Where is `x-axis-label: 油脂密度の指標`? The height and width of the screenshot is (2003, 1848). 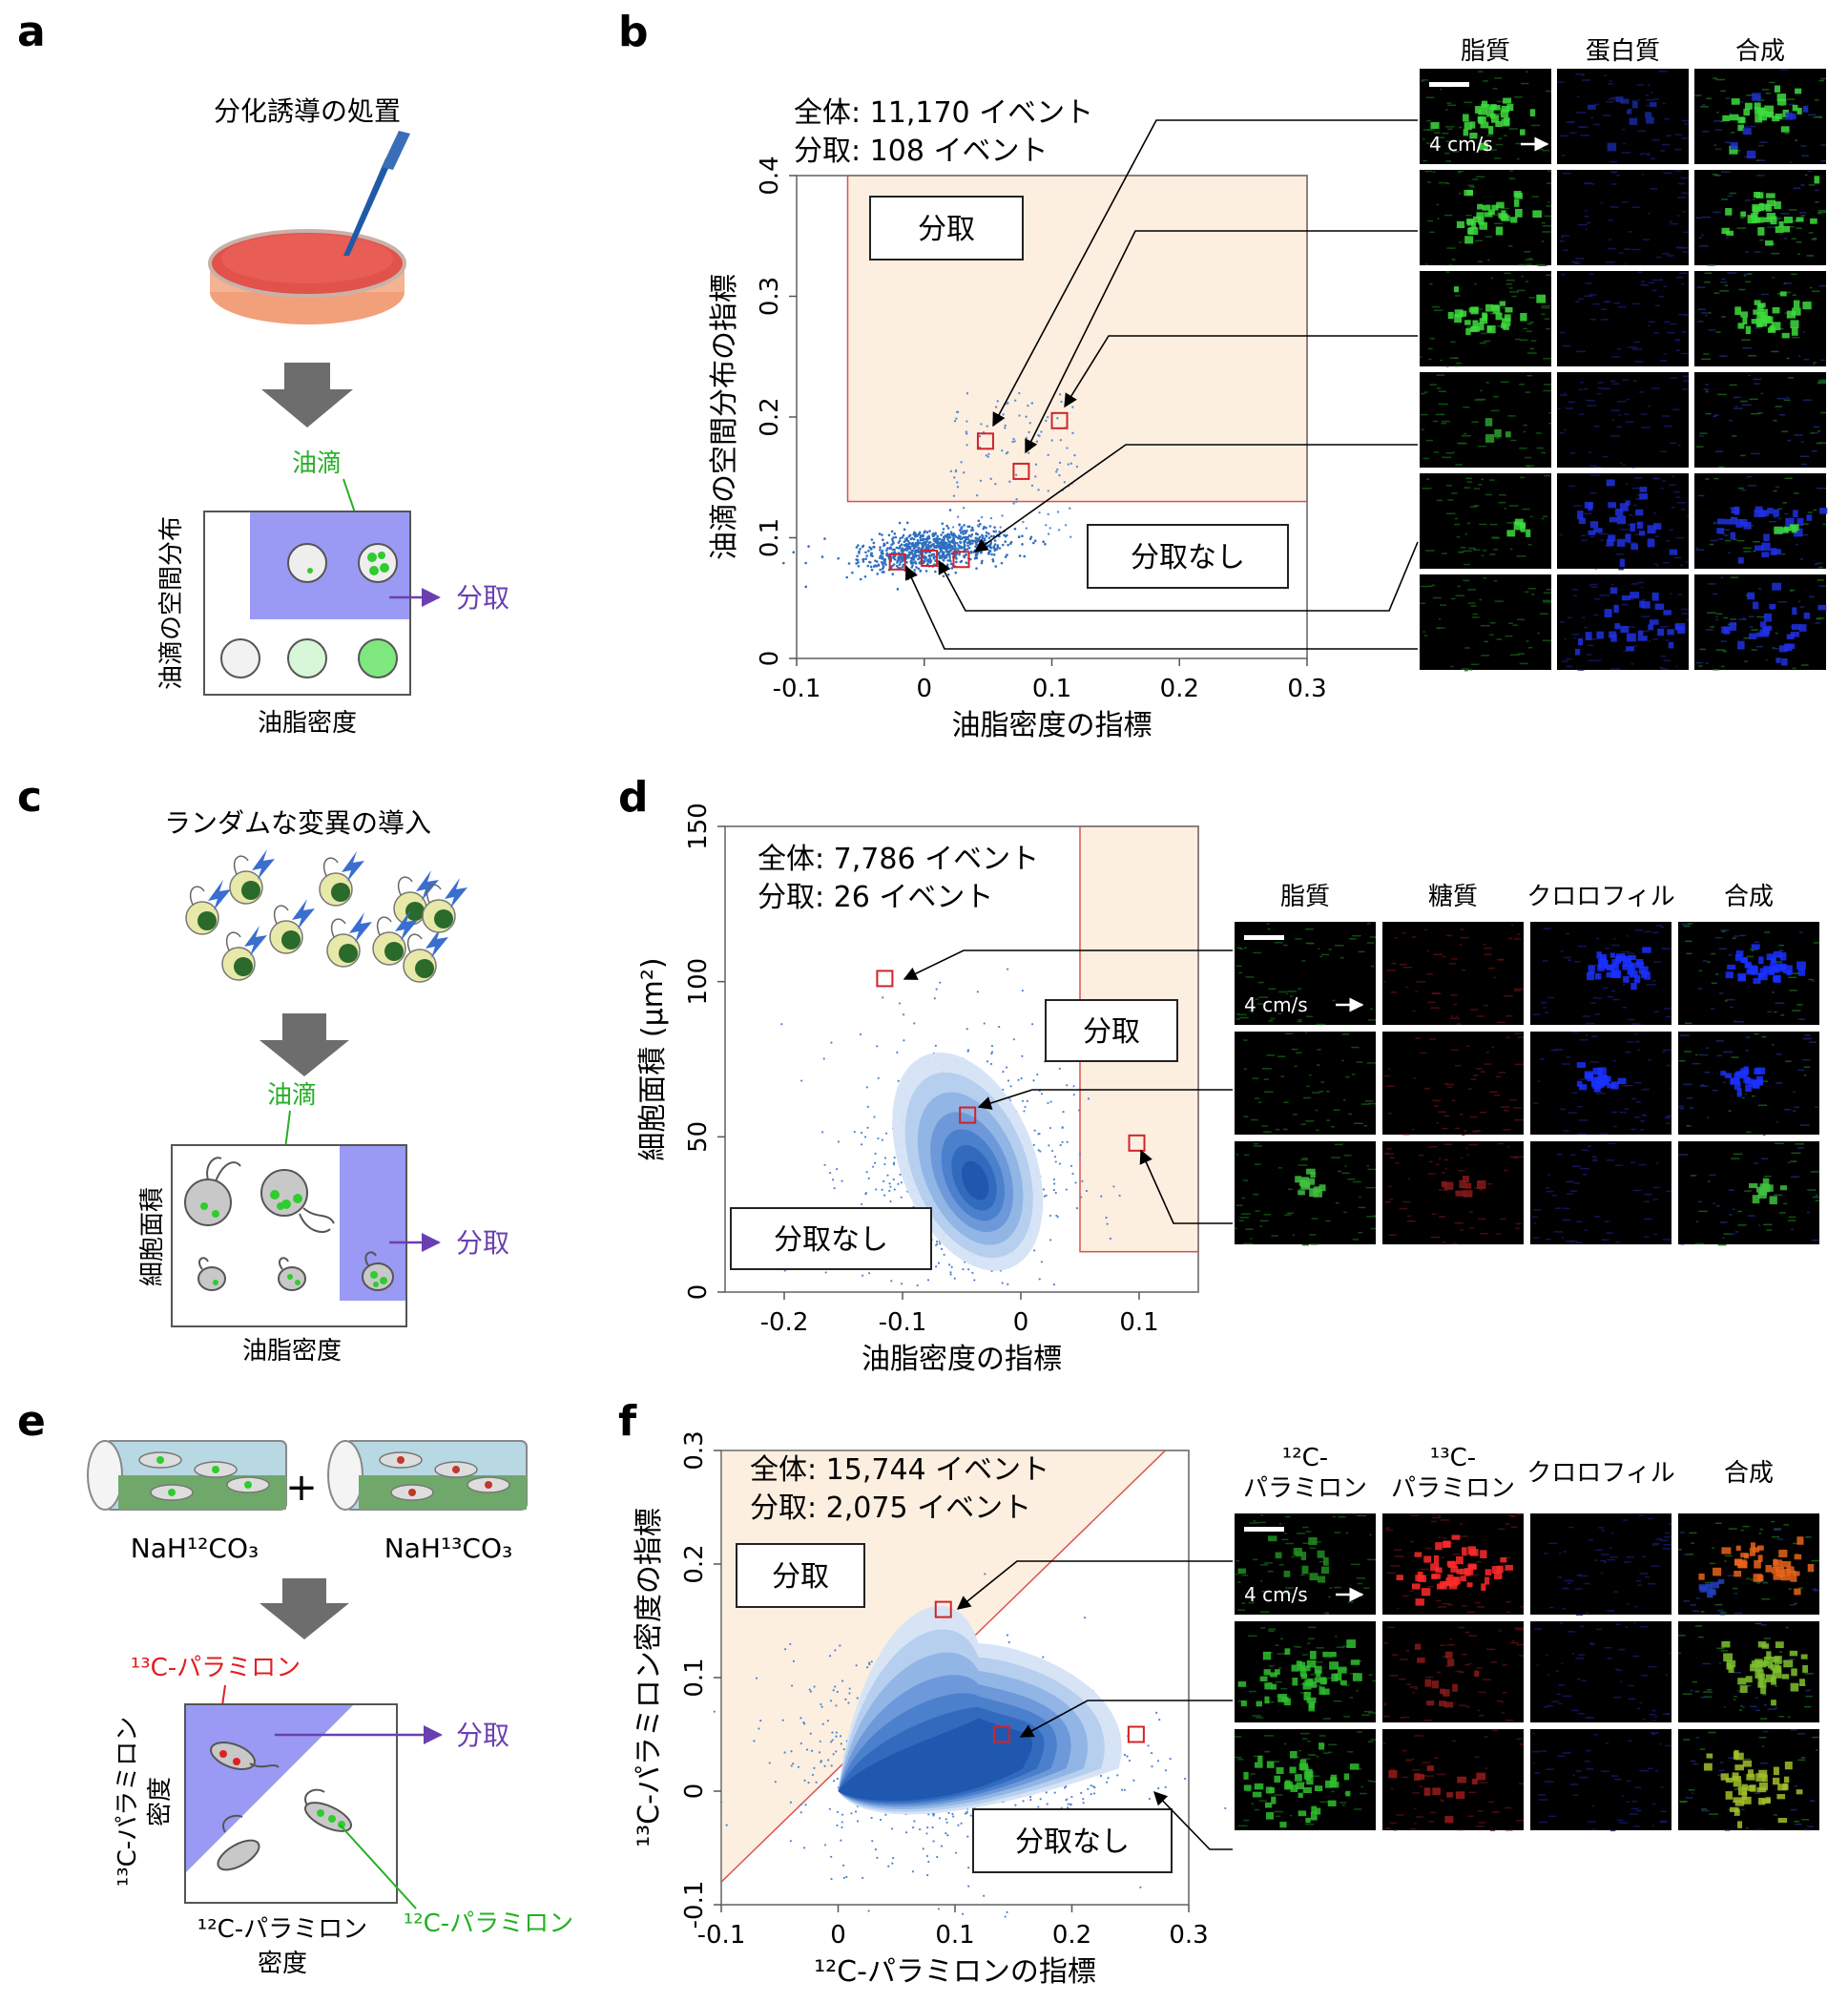
x-axis-label: 油脂密度の指標 is located at coordinates (962, 1359).